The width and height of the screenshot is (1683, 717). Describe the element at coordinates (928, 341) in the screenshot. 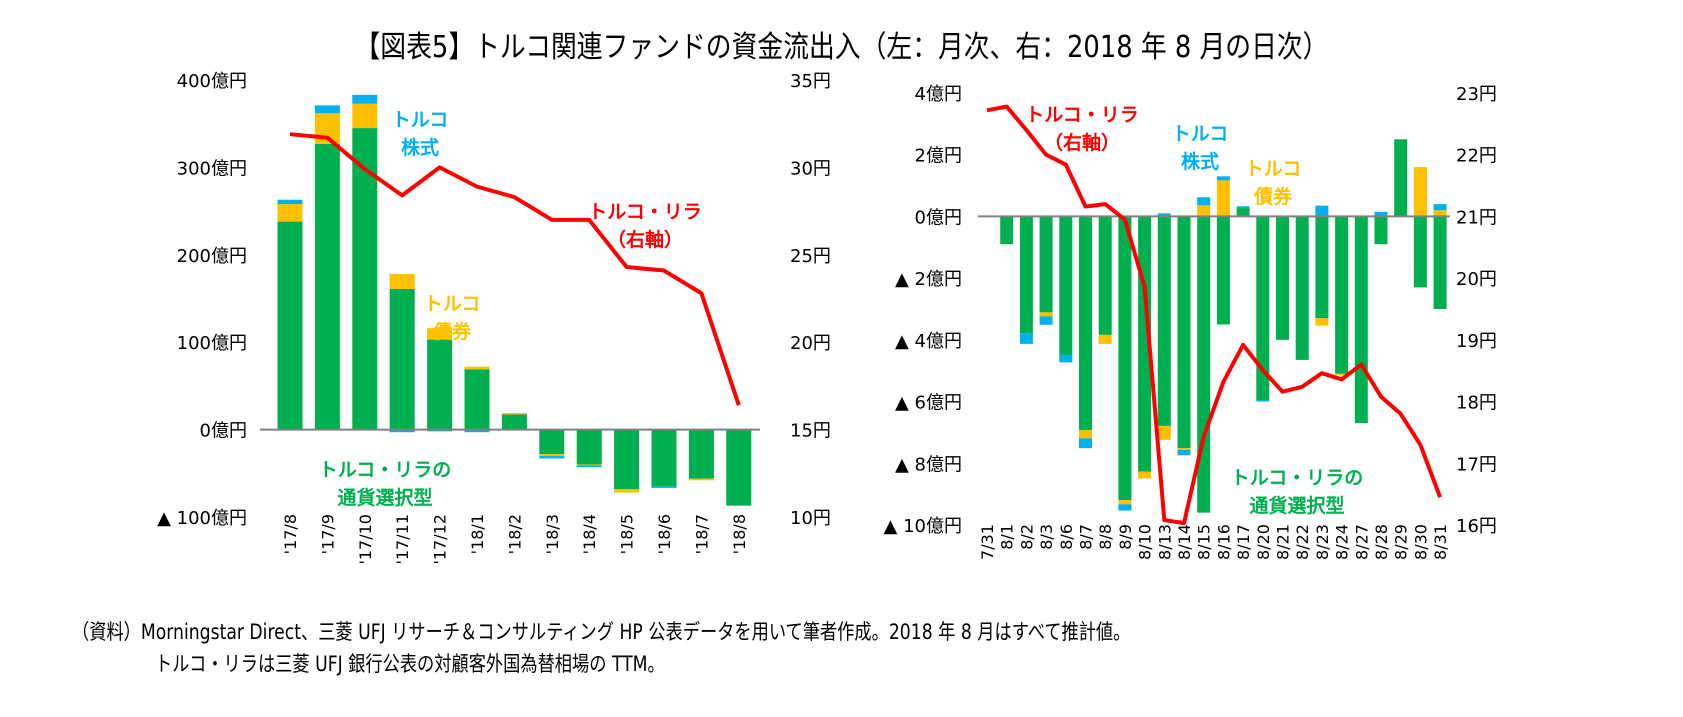

I see `left-axis-tick-label: ▲ 4億円` at that location.